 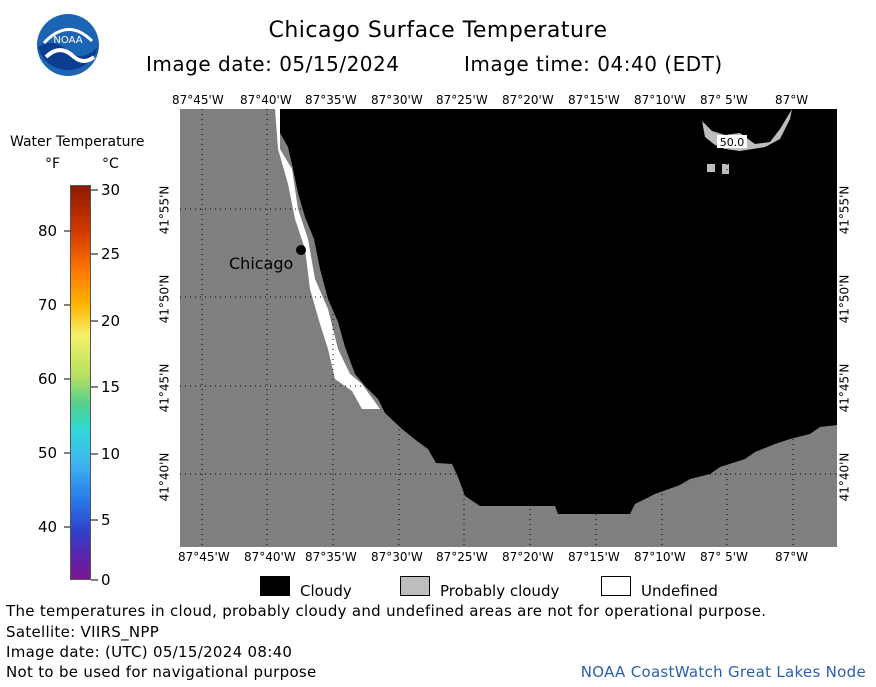 I want to click on c-label-25: 25, so click(x=111, y=254).